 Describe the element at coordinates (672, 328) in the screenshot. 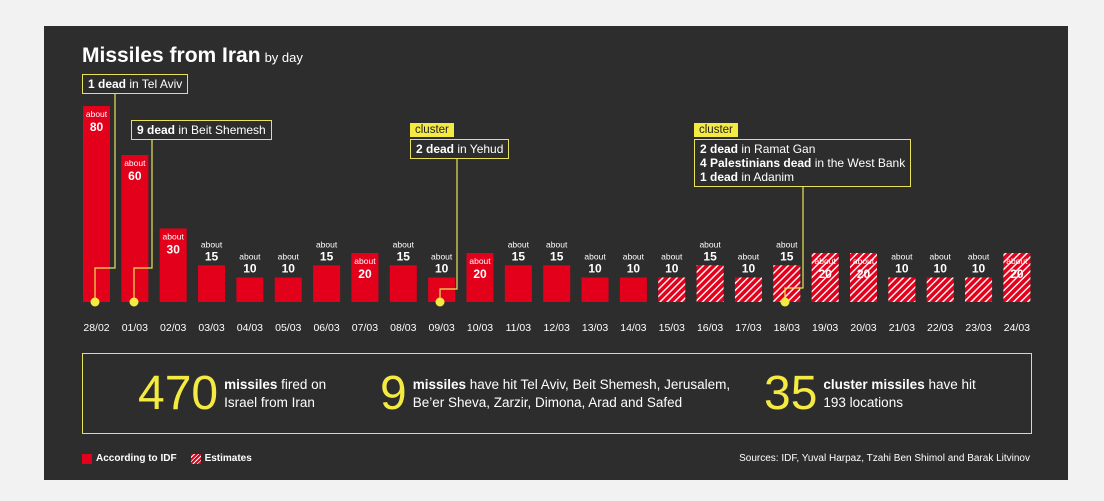

I see `x-tick-label: 15/03` at that location.